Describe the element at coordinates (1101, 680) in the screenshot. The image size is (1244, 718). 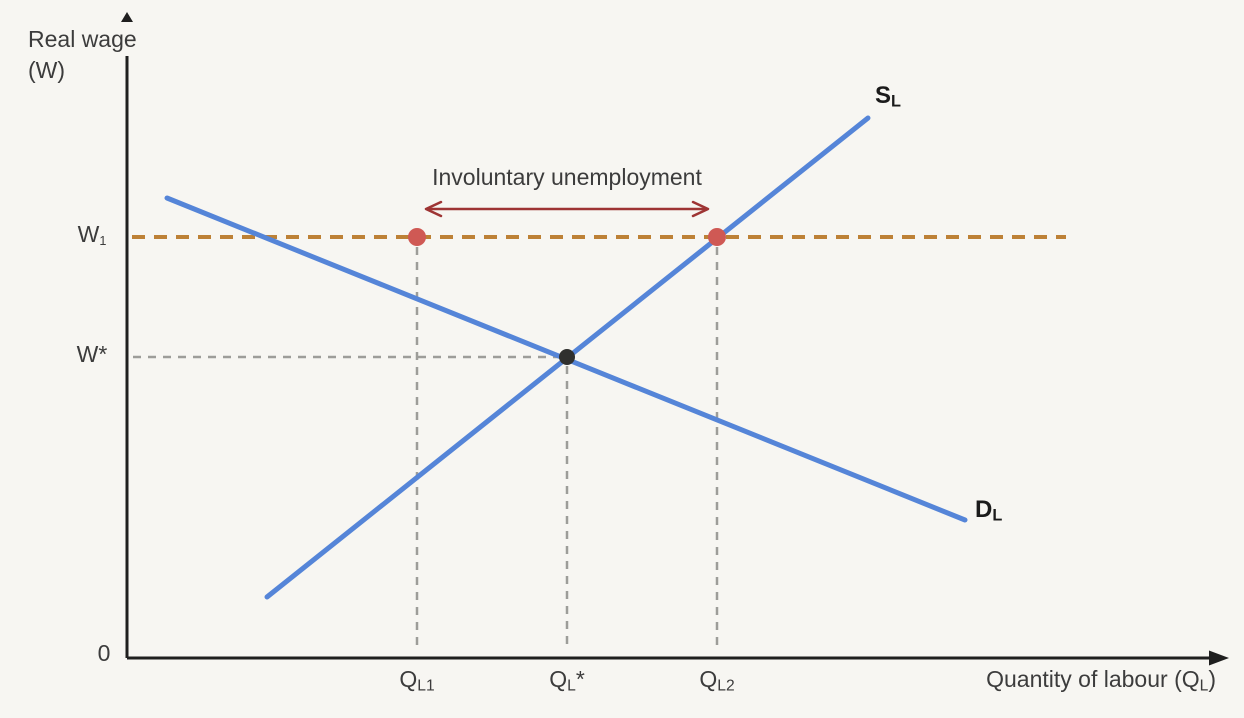
I see `x-axis-title: Quantity of labour (QL)` at that location.